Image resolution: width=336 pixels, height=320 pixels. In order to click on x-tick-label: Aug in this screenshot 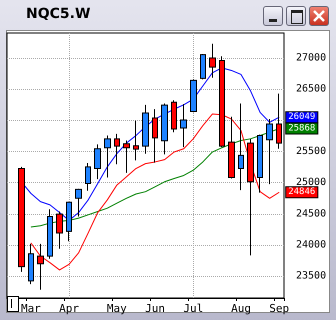, I will do `click(241, 308)`.